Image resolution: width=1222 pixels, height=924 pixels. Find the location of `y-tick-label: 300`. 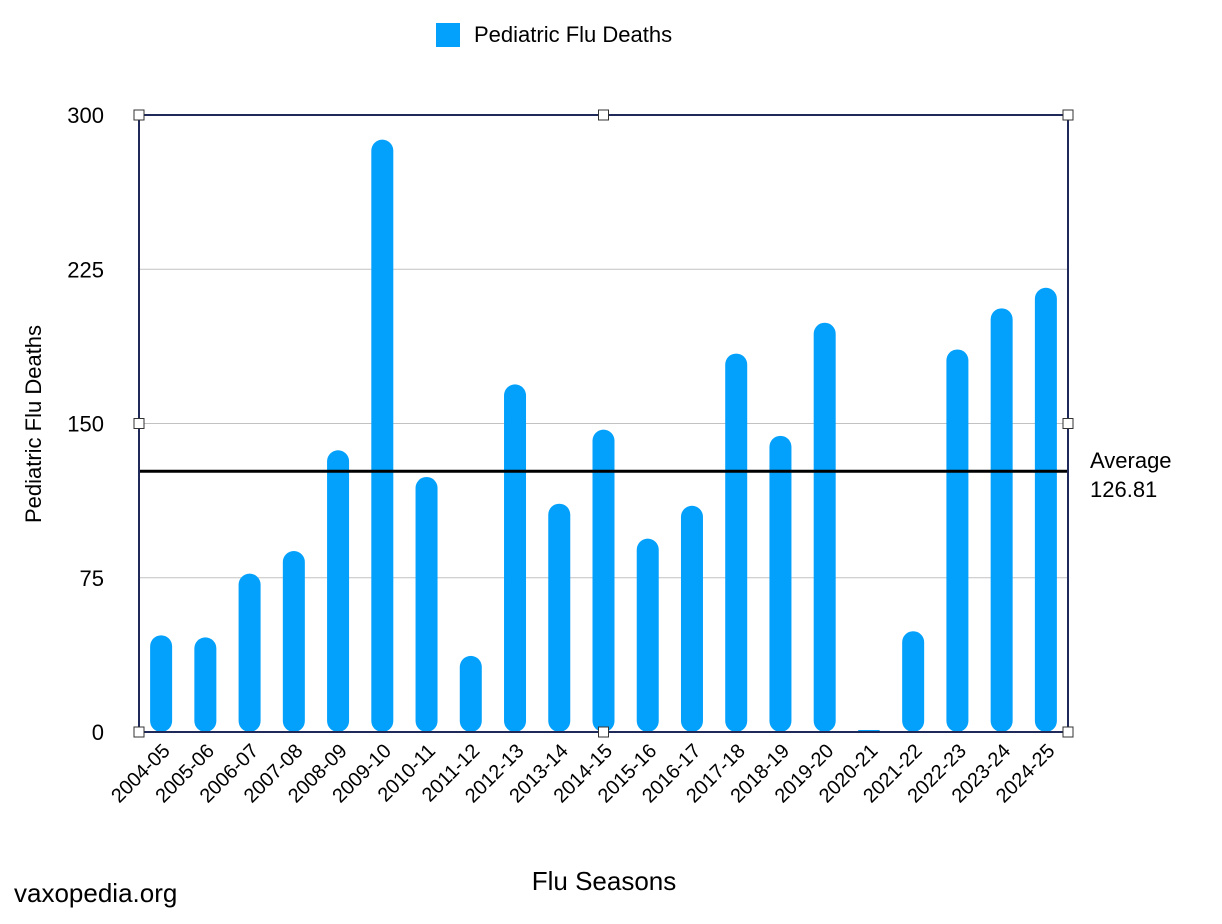

y-tick-label: 300 is located at coordinates (85, 115).